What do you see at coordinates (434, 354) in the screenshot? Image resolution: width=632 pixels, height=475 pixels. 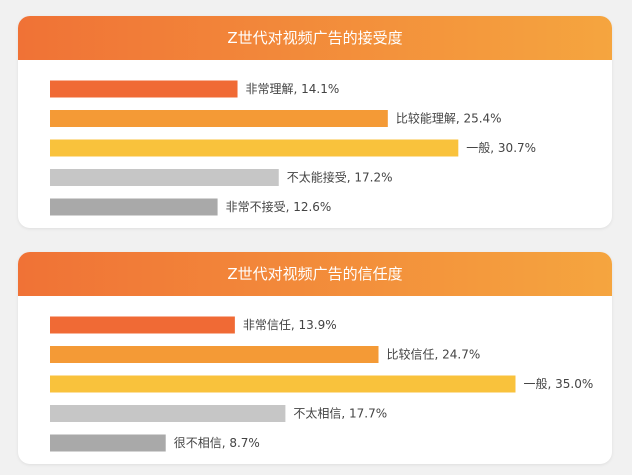 I see `bar-label-trust-1: 比较信任, 24.7%` at bounding box center [434, 354].